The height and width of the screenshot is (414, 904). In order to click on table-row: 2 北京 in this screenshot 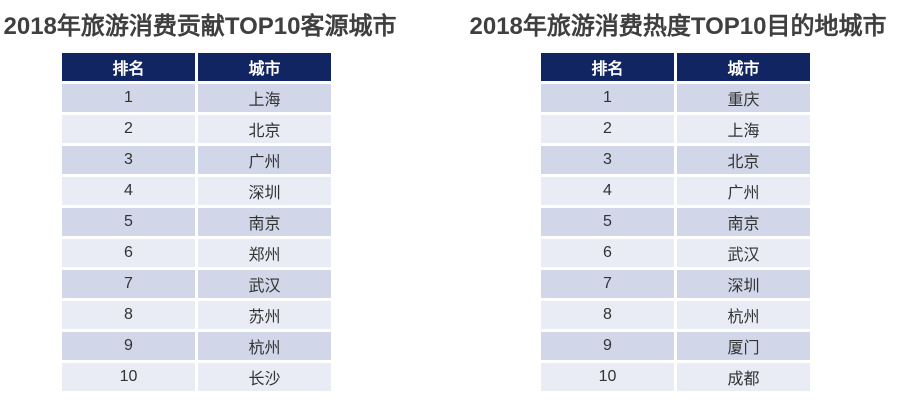, I will do `click(196, 129)`.